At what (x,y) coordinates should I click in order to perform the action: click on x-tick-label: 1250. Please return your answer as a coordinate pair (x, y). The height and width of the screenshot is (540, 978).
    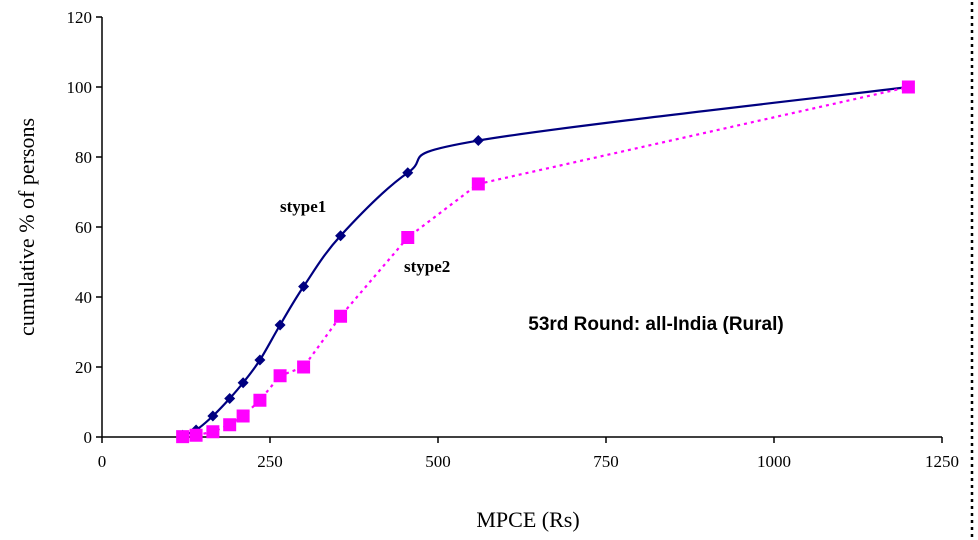
    Looking at the image, I should click on (942, 461).